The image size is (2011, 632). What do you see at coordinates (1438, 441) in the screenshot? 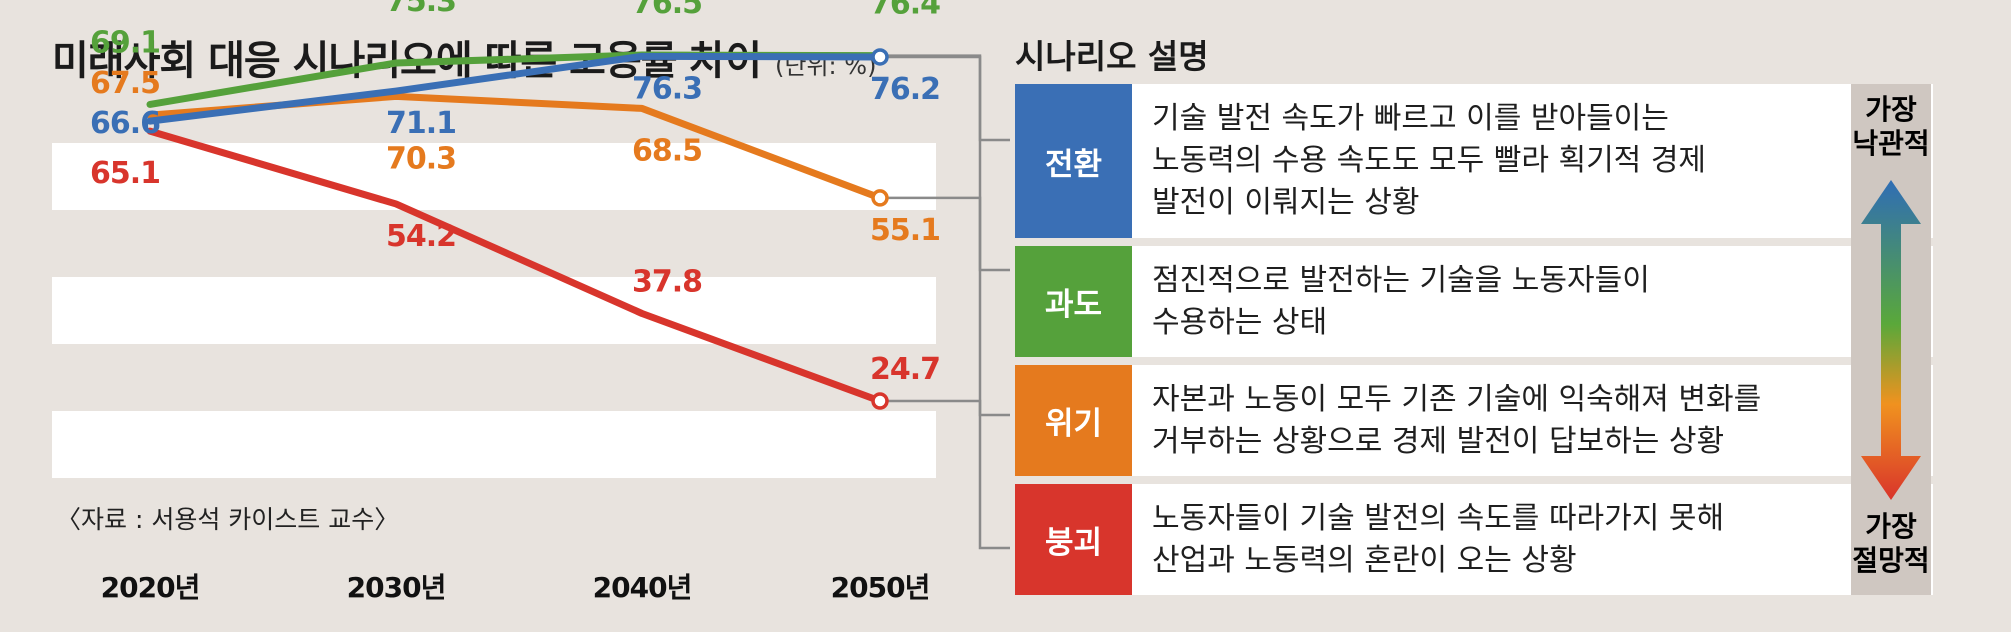
I see `scenario-description-line: 거부하는 상황으로 경제 발전이 답보하는 상황` at bounding box center [1438, 441].